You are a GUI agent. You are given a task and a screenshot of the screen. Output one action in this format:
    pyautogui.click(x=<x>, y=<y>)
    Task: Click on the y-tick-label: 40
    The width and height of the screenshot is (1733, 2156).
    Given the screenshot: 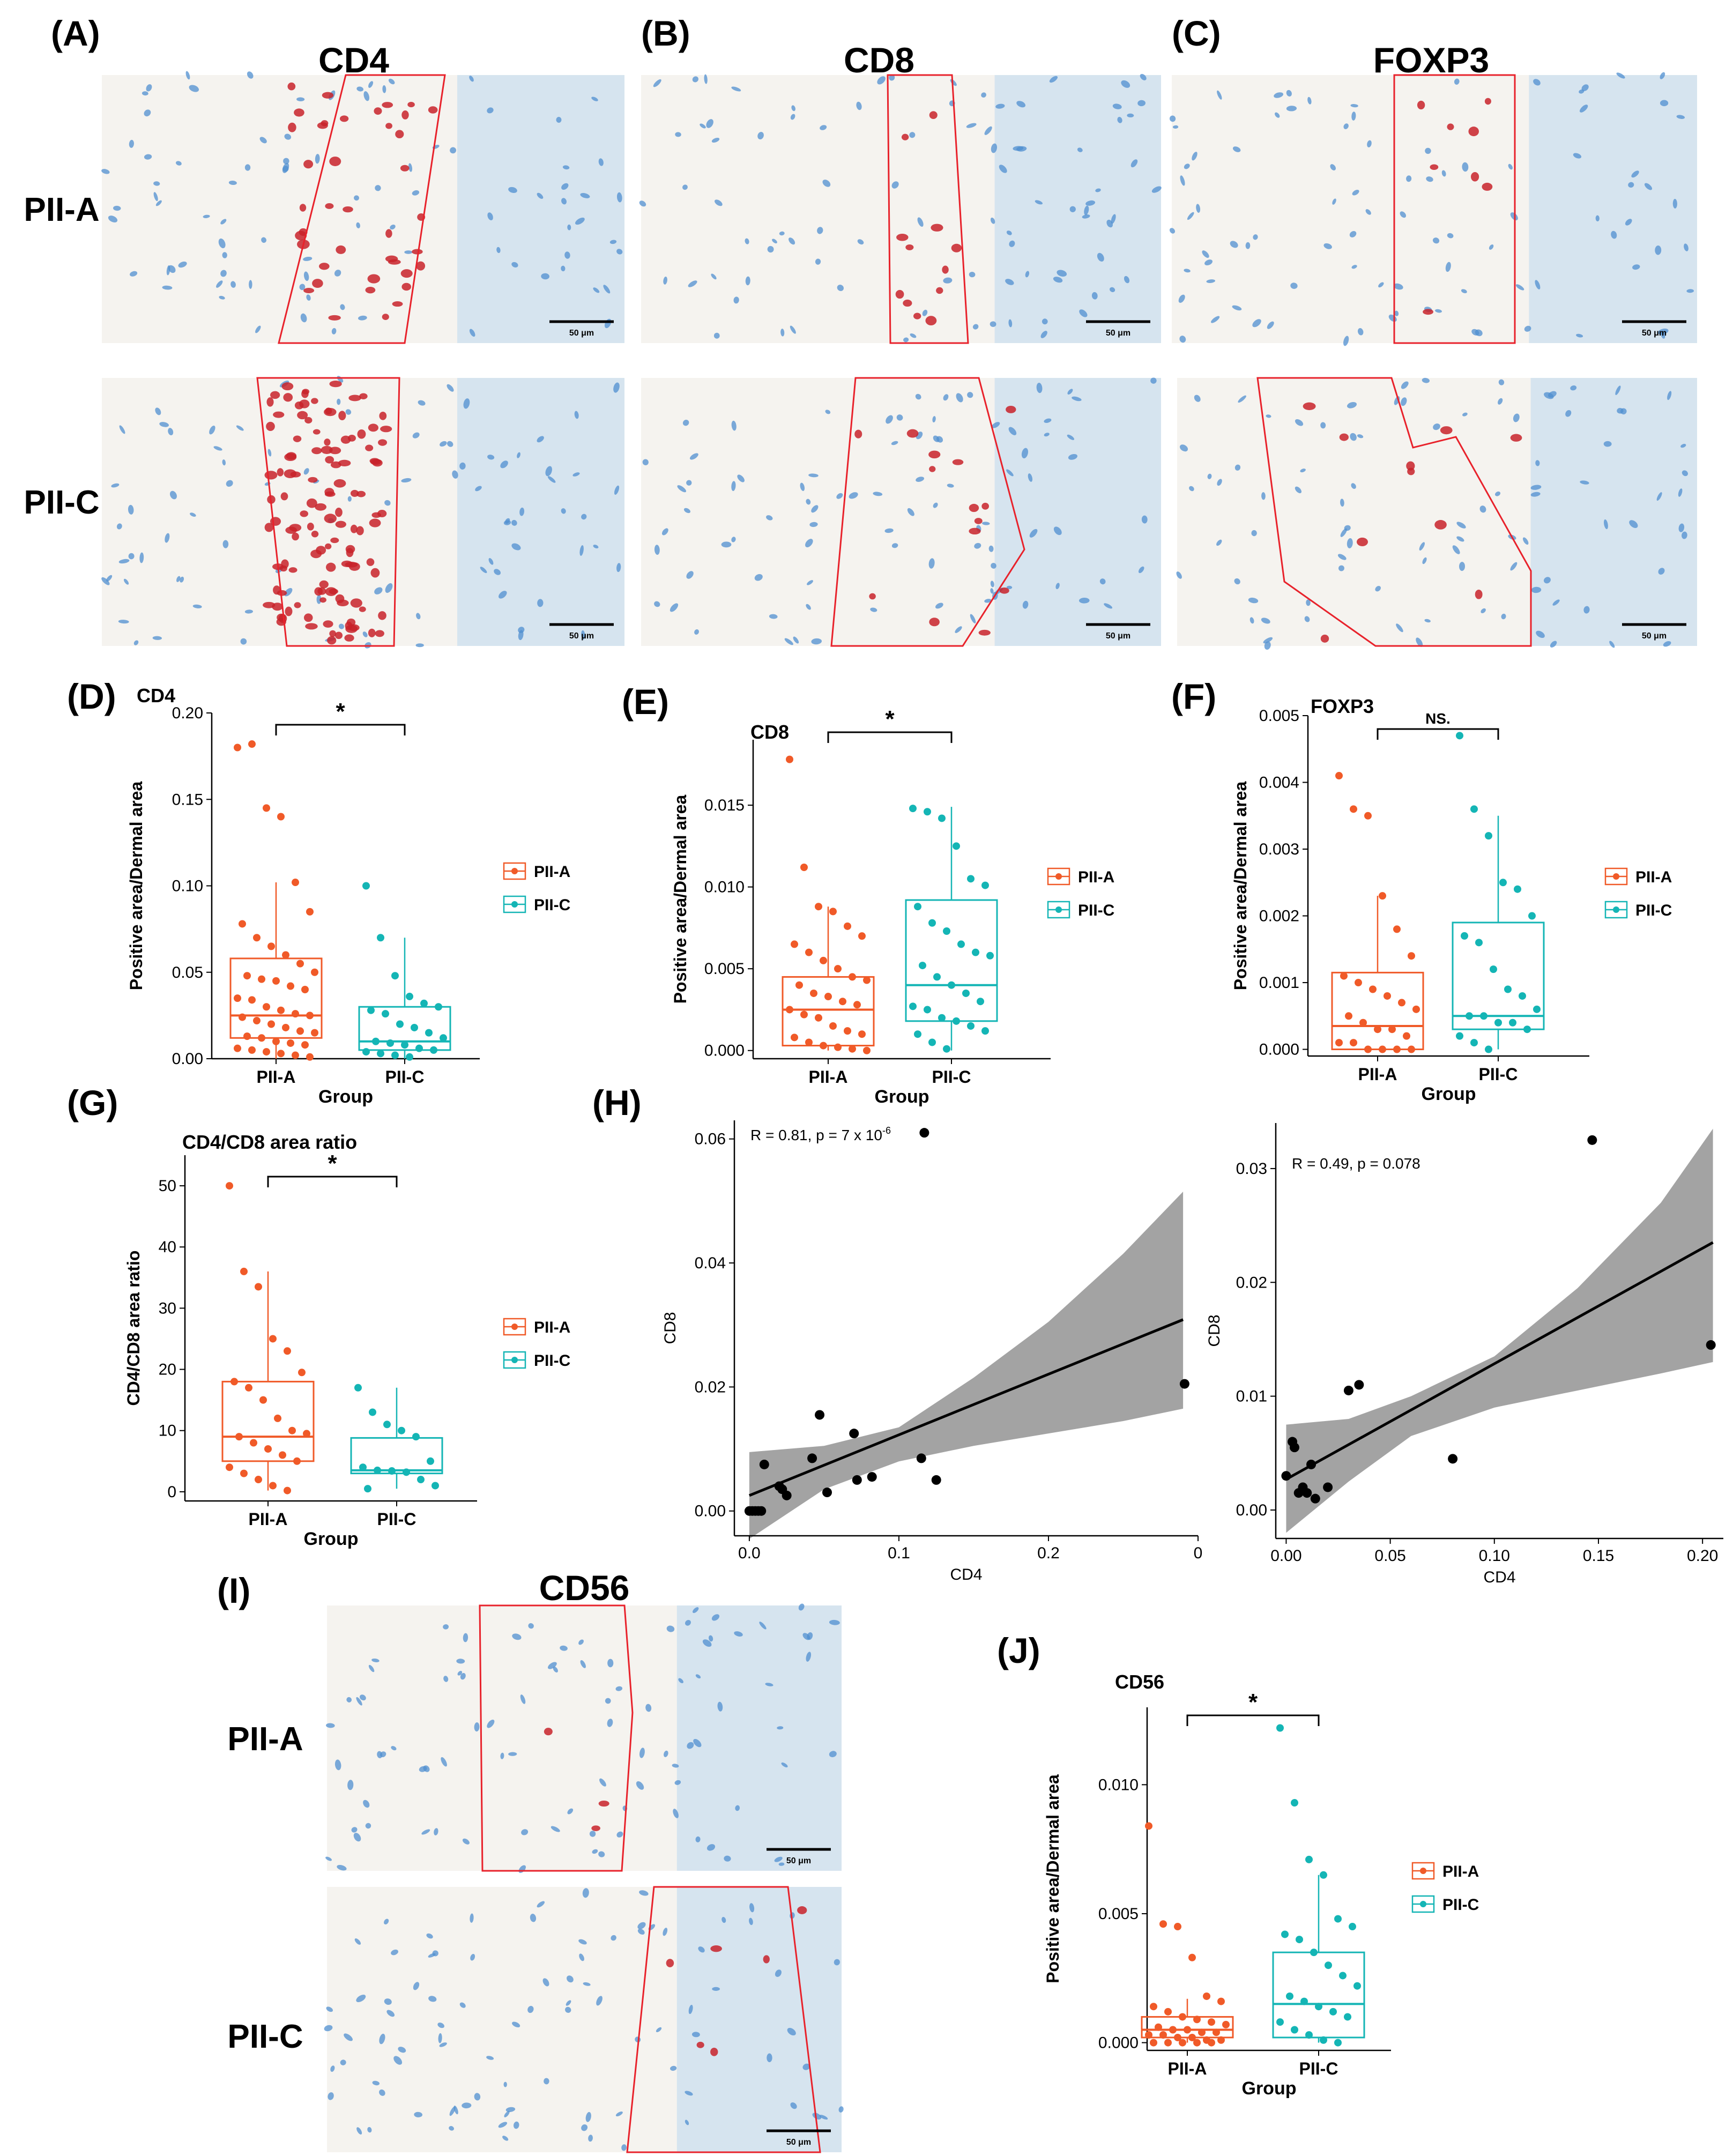 What is the action you would take?
    pyautogui.click(x=167, y=1247)
    